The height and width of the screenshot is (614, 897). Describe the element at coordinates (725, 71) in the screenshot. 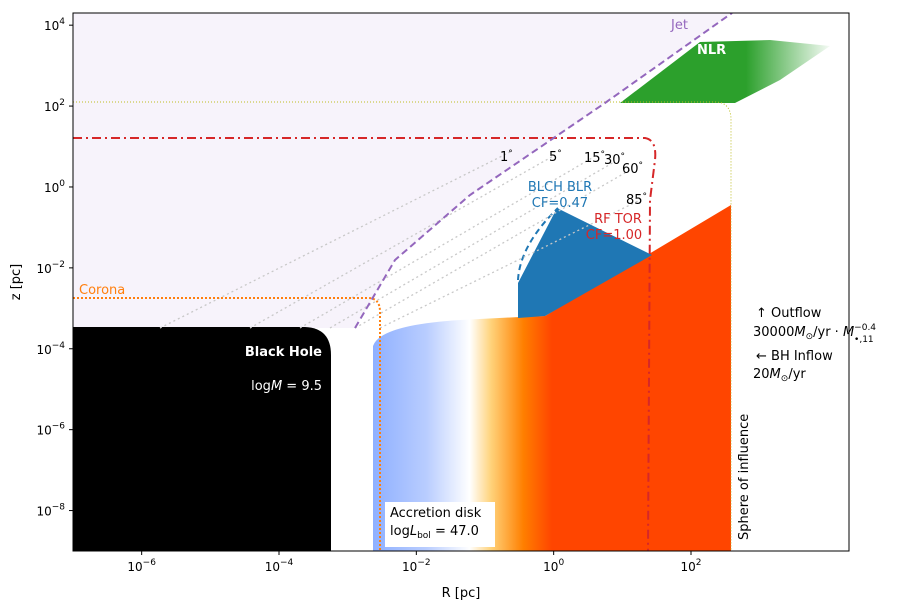

I see `nlr-region` at that location.